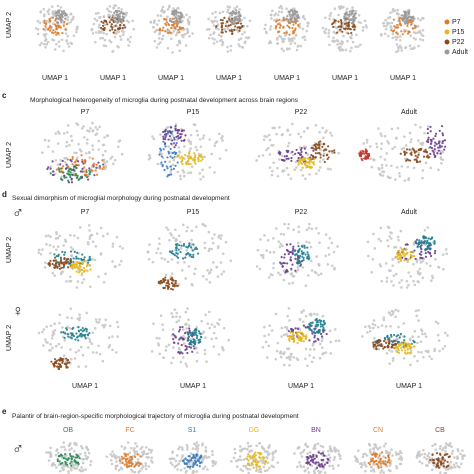  Describe the element at coordinates (18, 311) in the screenshot. I see `sex-symbol: ♀` at that location.